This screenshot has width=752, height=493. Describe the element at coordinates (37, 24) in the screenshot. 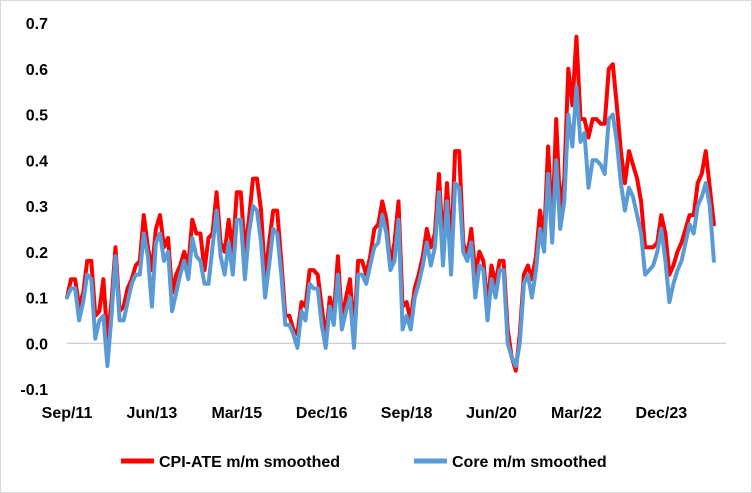

I see `y-tick-label: 0.7` at that location.